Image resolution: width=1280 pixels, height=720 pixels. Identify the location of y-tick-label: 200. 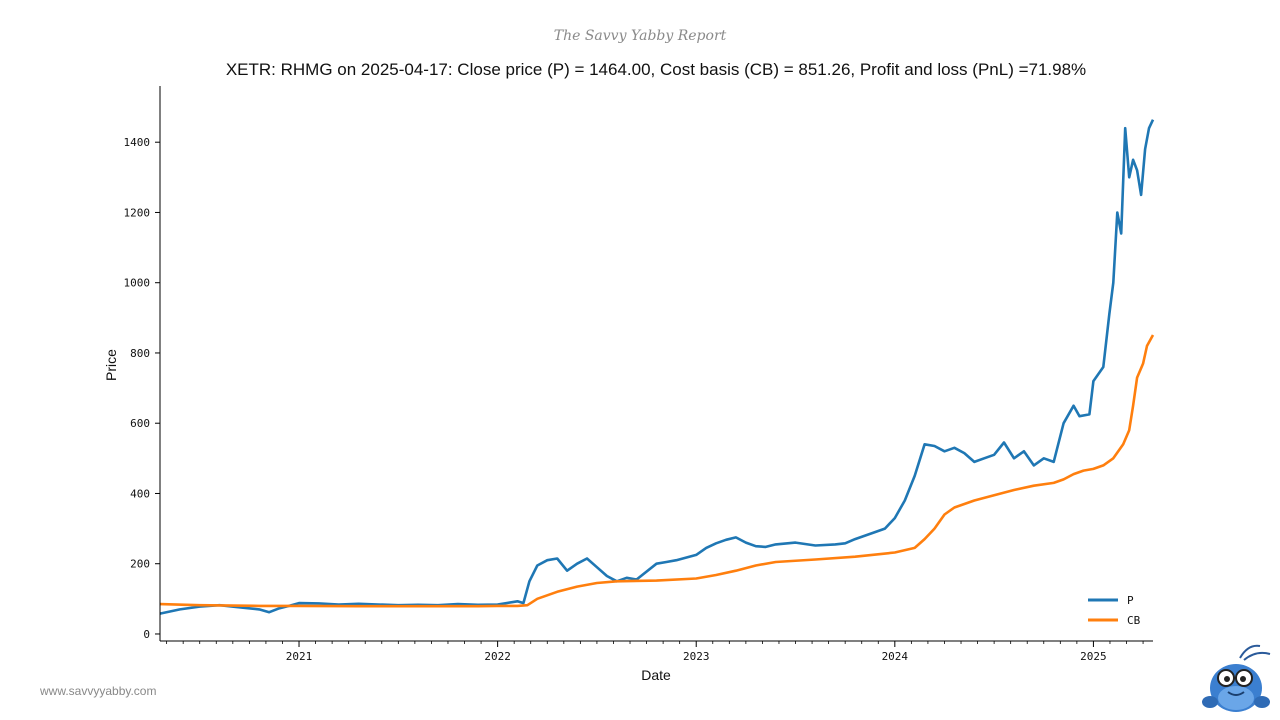
(140, 564).